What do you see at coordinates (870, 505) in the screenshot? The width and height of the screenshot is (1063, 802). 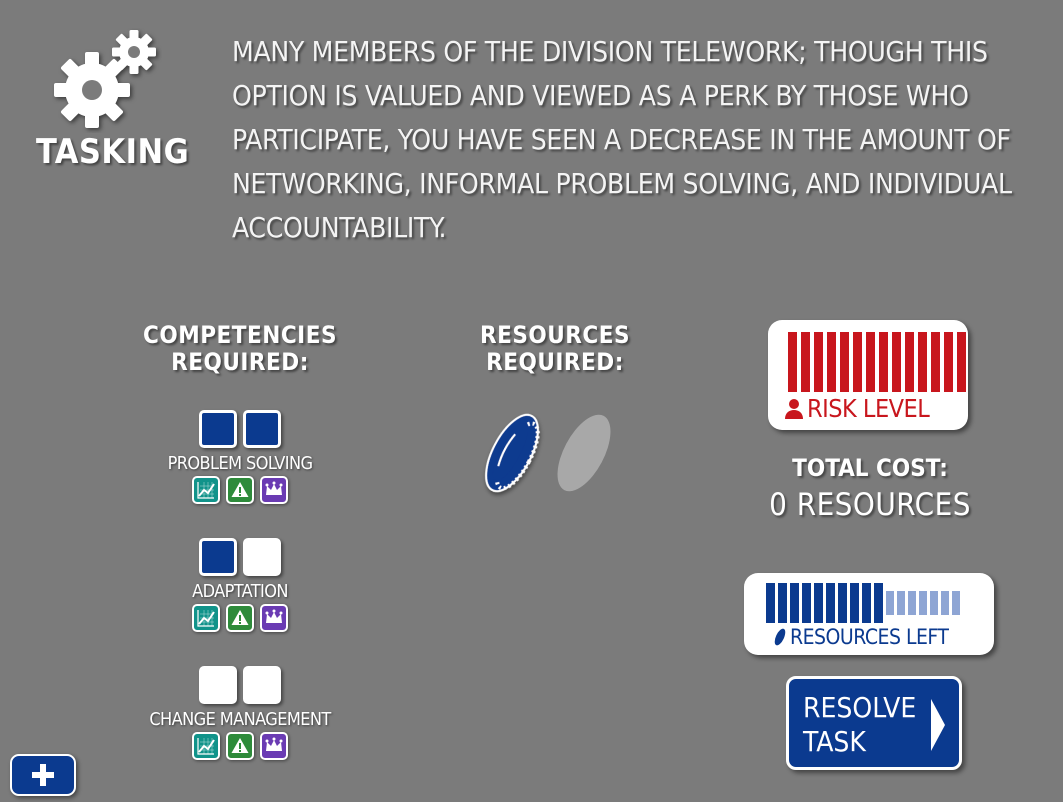 I see `total-cost-value: 0 RESOURCES` at bounding box center [870, 505].